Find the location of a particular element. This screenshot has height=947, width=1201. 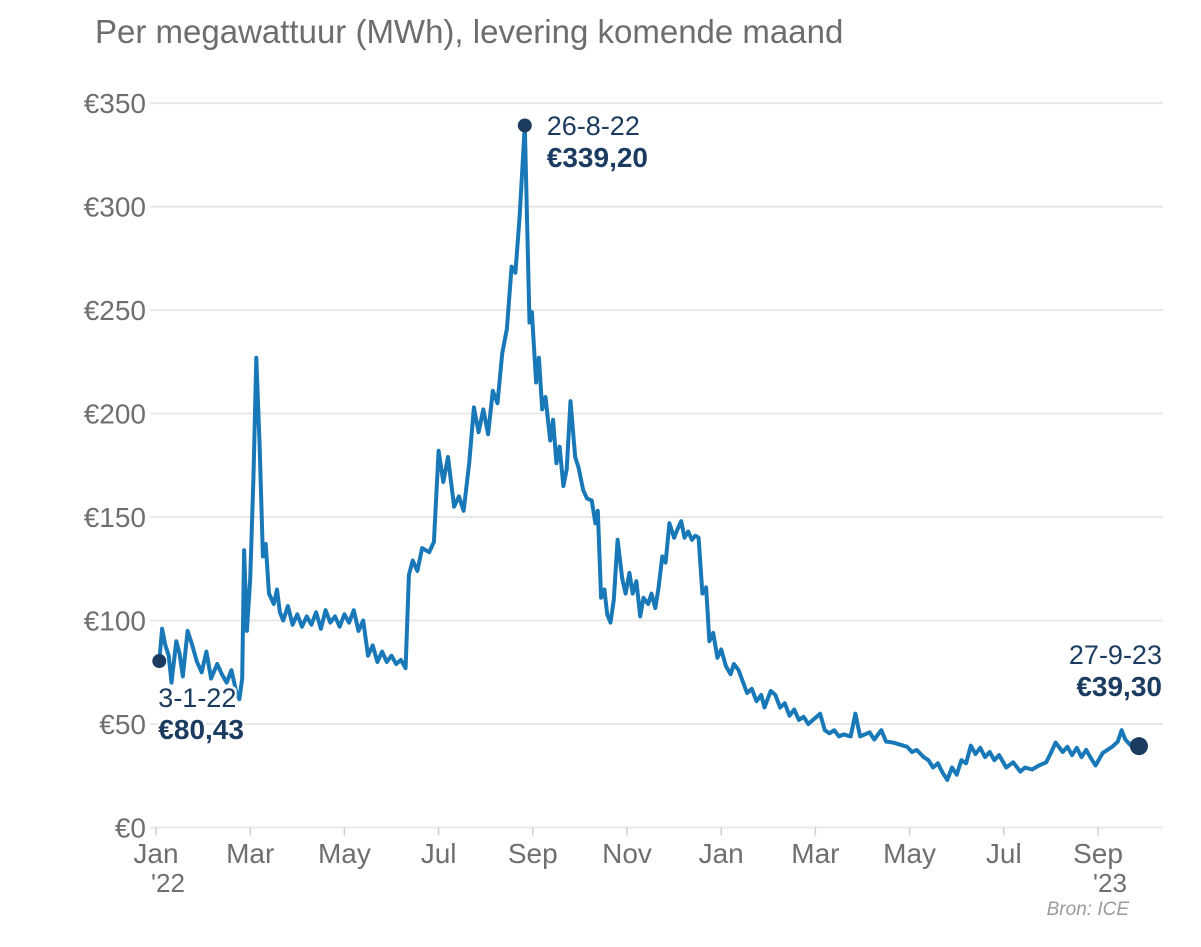

y-tick-label: €250 is located at coordinates (115, 310).